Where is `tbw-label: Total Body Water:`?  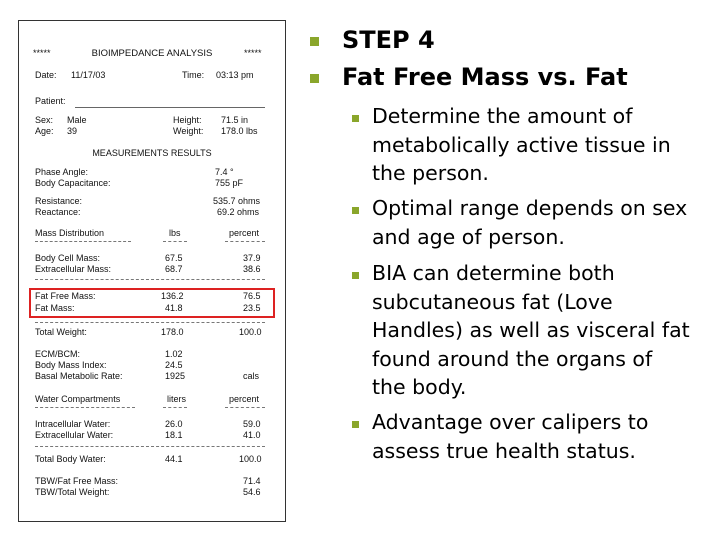
tbw-label: Total Body Water: is located at coordinates (70, 459).